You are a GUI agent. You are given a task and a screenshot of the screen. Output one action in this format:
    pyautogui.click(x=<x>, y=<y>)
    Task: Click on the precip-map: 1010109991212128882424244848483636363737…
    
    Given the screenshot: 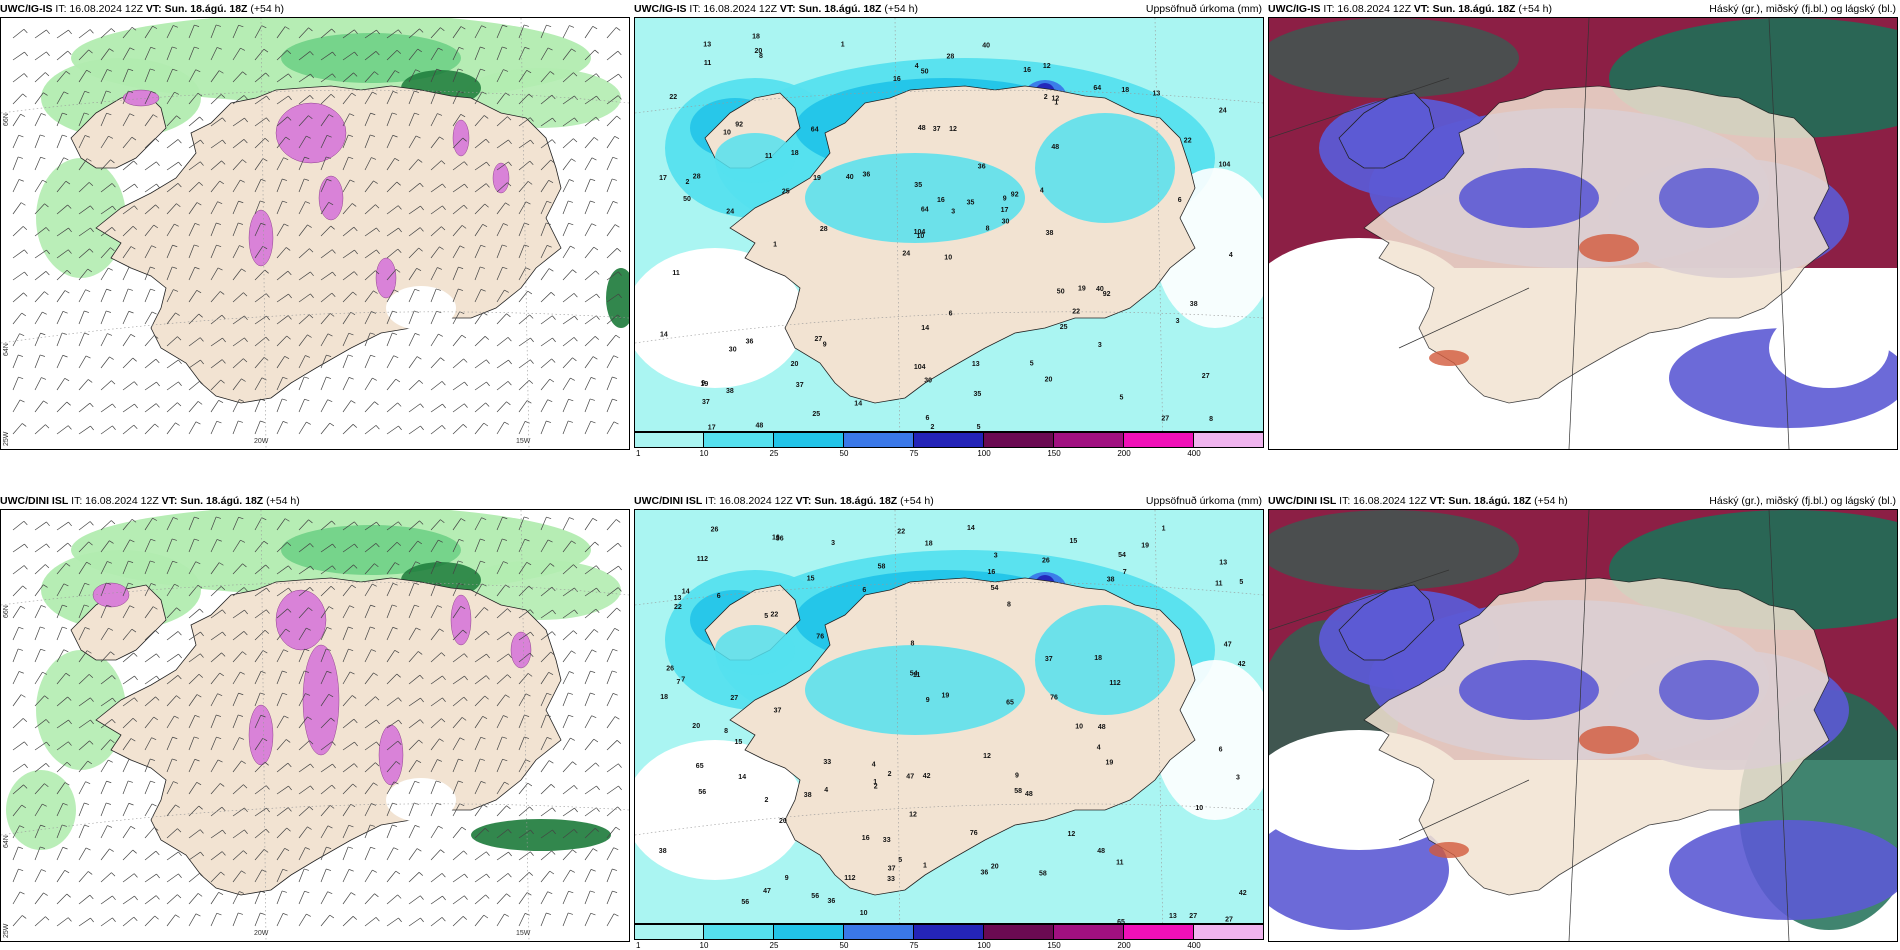 What is the action you would take?
    pyautogui.click(x=949, y=224)
    